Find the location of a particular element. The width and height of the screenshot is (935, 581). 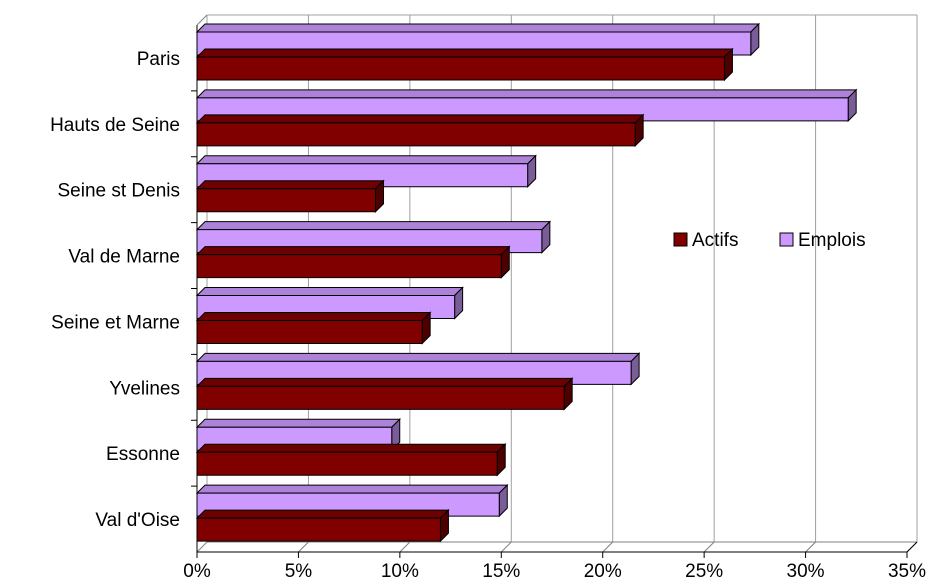

legend-label: Actifs is located at coordinates (715, 240).